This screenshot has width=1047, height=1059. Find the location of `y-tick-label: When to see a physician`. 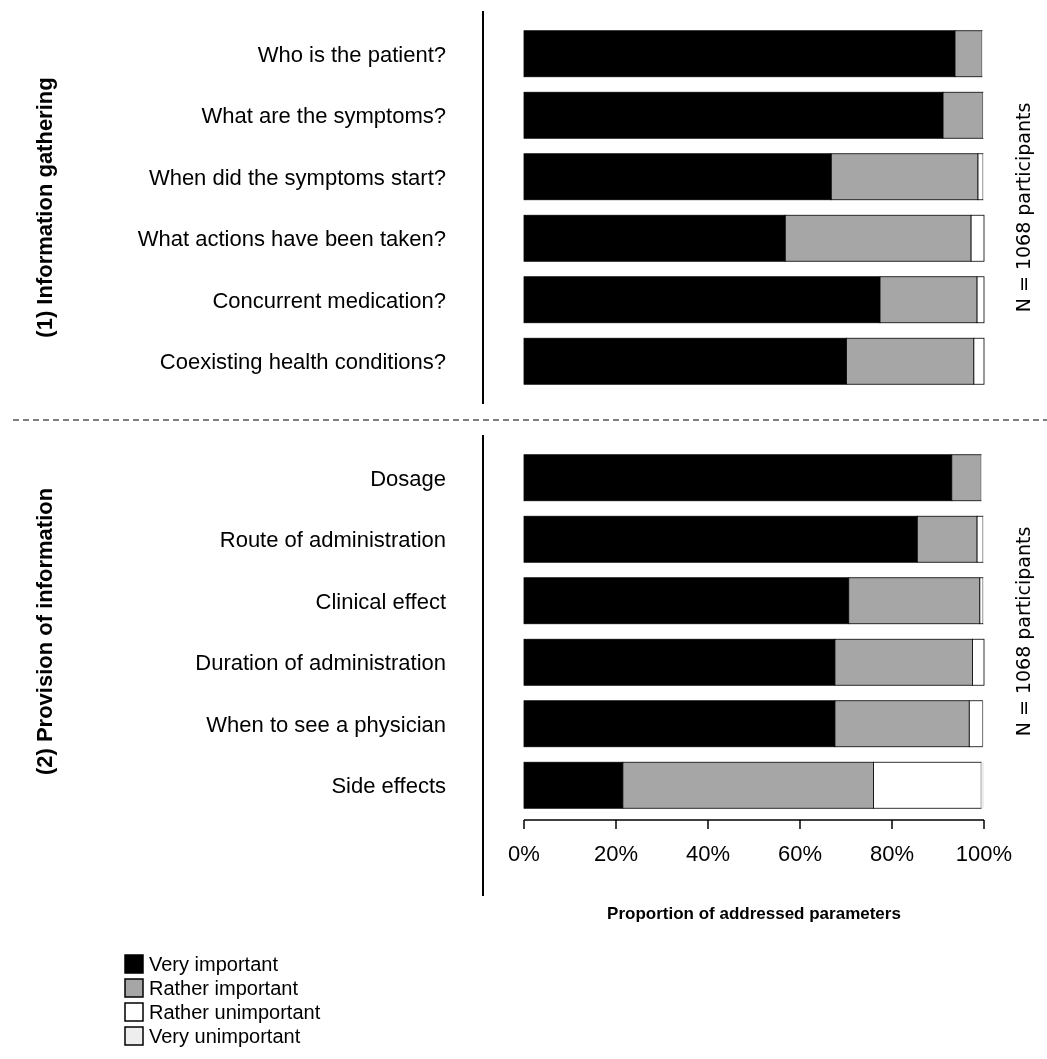

y-tick-label: When to see a physician is located at coordinates (326, 724).